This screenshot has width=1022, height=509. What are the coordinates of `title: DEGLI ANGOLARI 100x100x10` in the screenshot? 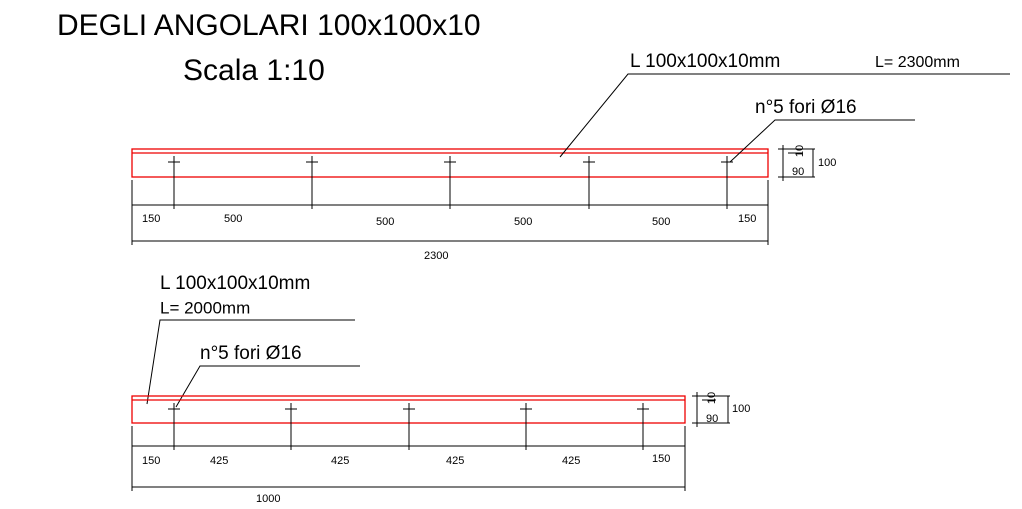 It's located at (269, 25).